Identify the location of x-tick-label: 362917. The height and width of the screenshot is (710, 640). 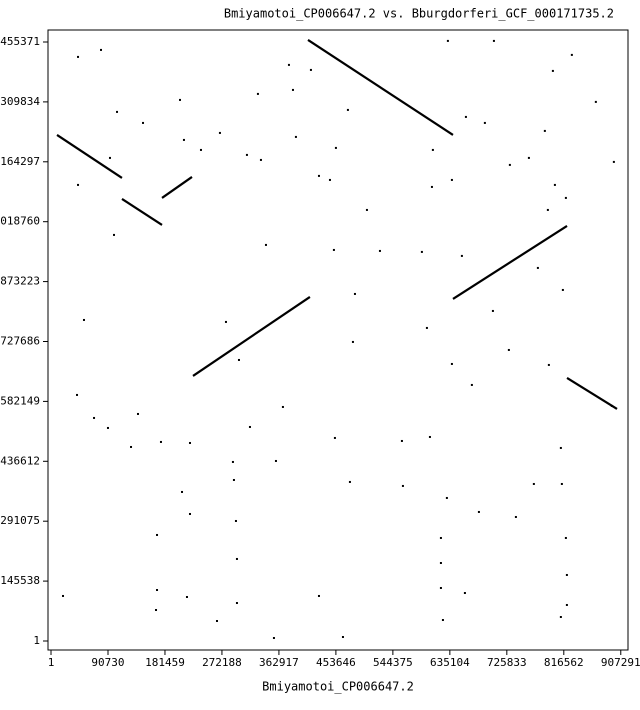
(279, 662).